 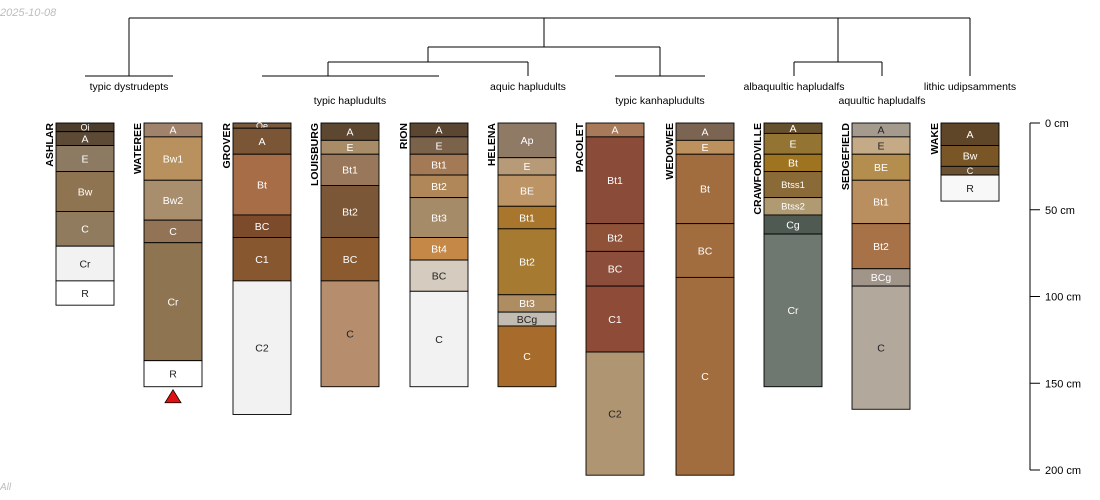 I want to click on horizon-label: Btss1, so click(x=793, y=185).